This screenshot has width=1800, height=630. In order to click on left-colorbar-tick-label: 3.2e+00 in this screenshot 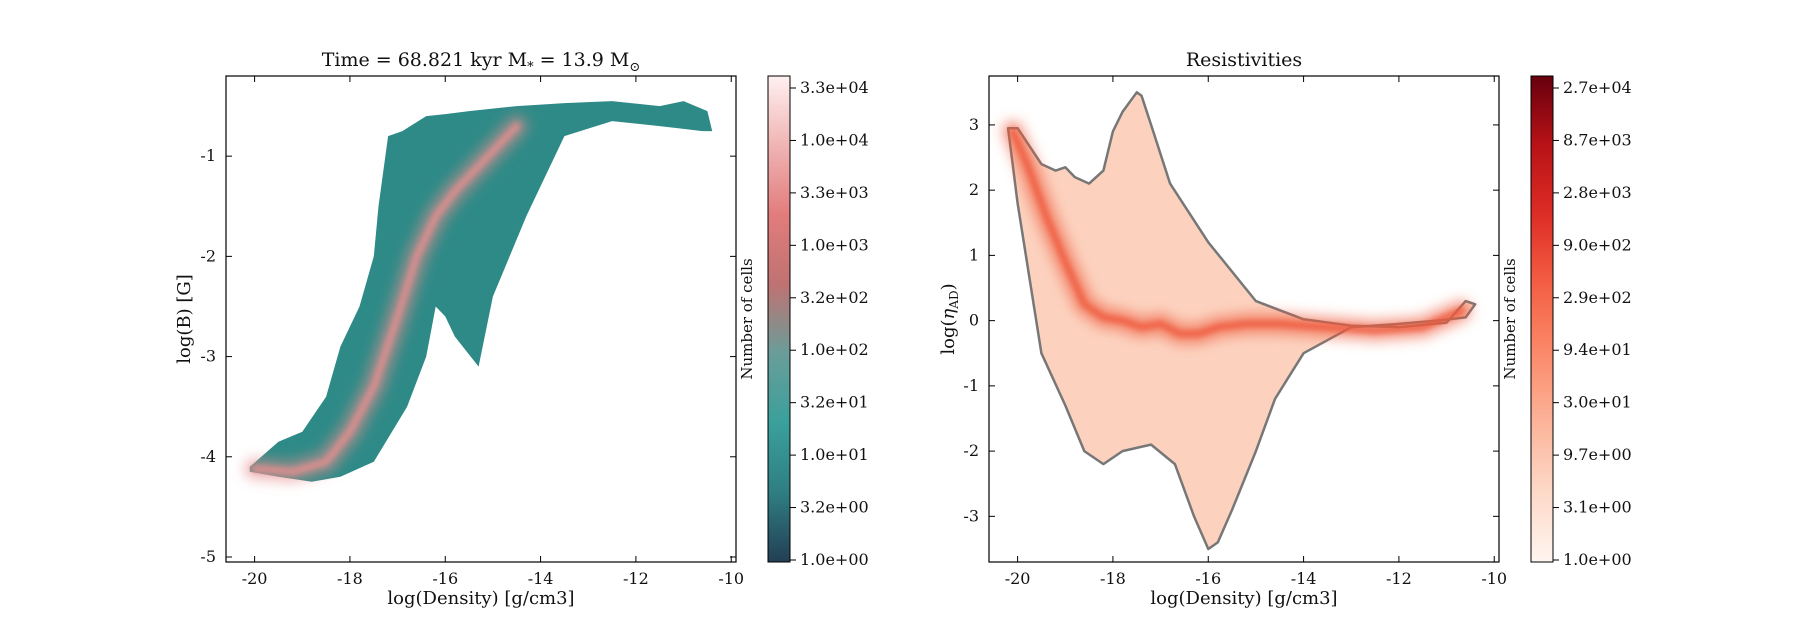, I will do `click(834, 507)`.